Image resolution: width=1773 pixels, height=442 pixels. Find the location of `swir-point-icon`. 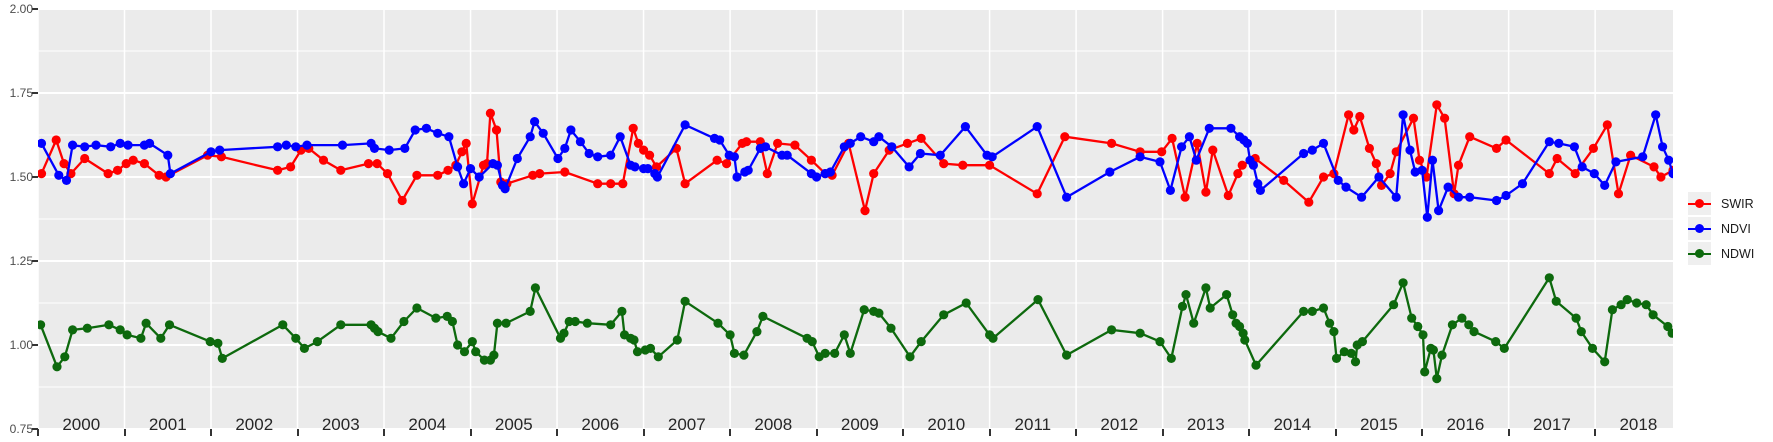

swir-point-icon is located at coordinates (1699, 203).